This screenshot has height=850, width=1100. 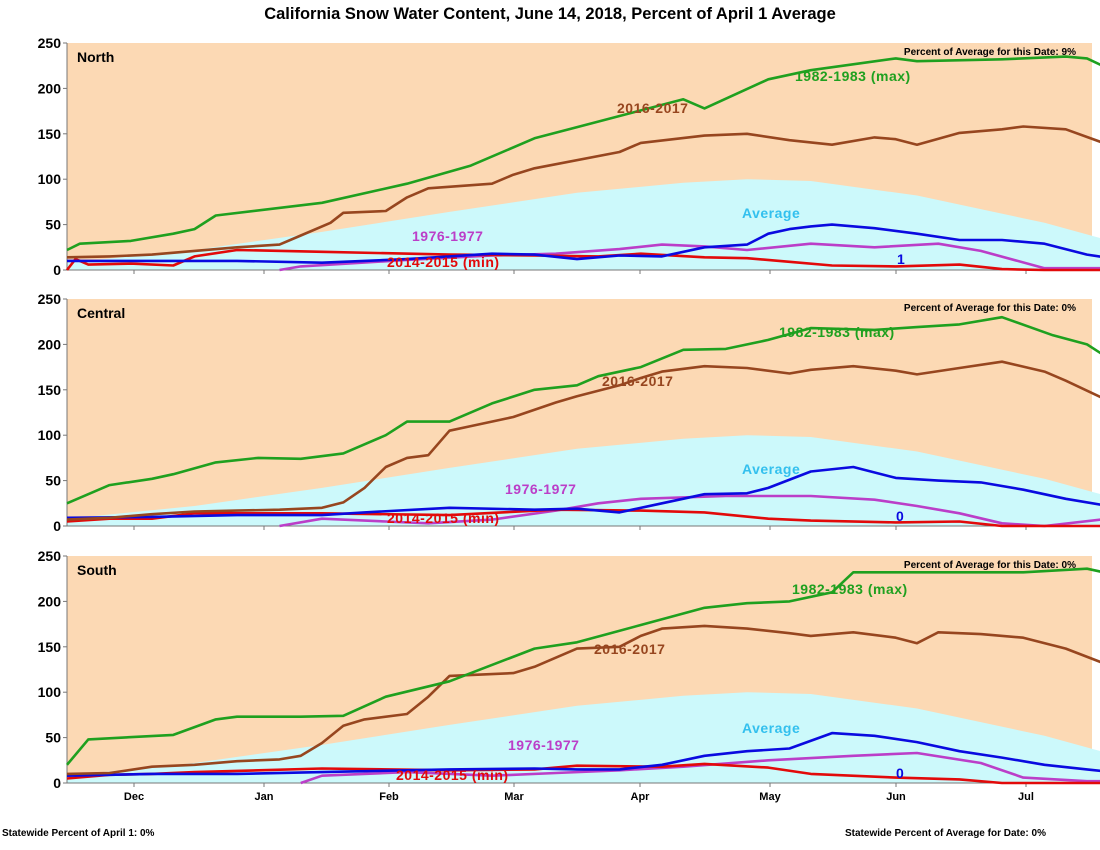 What do you see at coordinates (97, 570) in the screenshot?
I see `panel-title: South` at bounding box center [97, 570].